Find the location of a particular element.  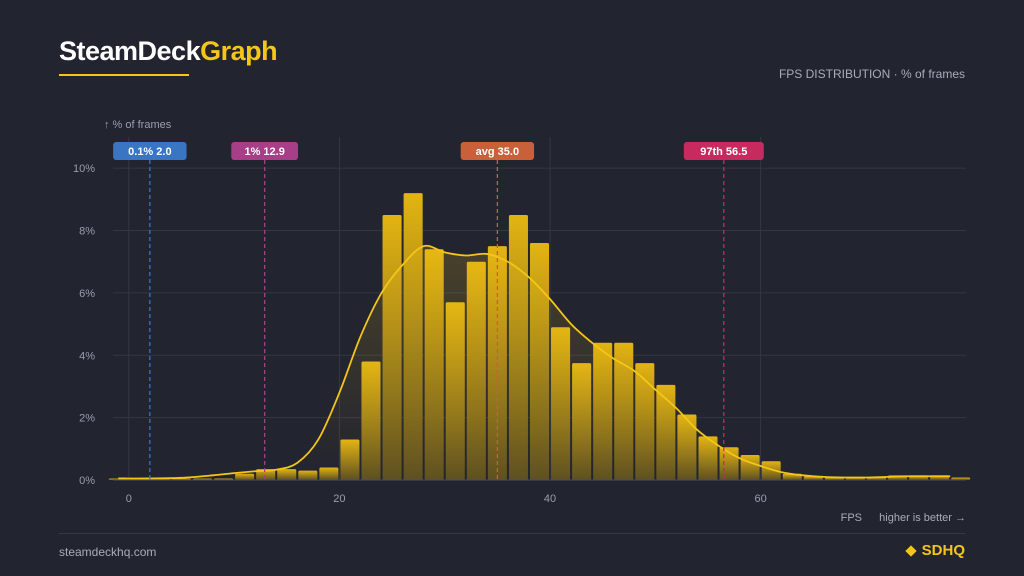

marker-label: 0.1% 2.0 is located at coordinates (149, 152).